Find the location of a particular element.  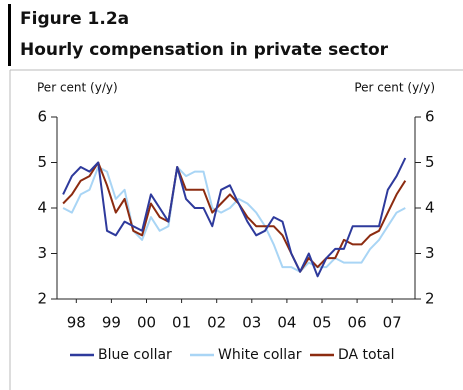

x-tick-label: 04 is located at coordinates (286, 323).